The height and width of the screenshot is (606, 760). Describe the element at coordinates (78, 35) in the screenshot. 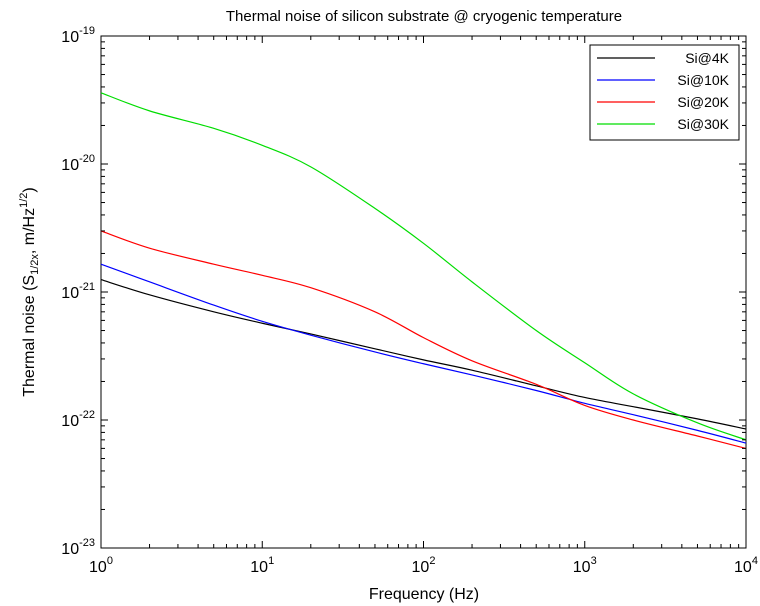

I see `y-tick-label: 10-19` at that location.